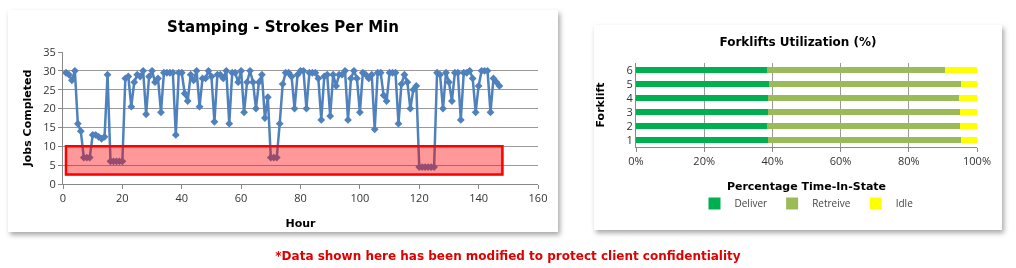 Image resolution: width=1016 pixels, height=268 pixels. I want to click on x-tick-label: 100%, so click(977, 161).